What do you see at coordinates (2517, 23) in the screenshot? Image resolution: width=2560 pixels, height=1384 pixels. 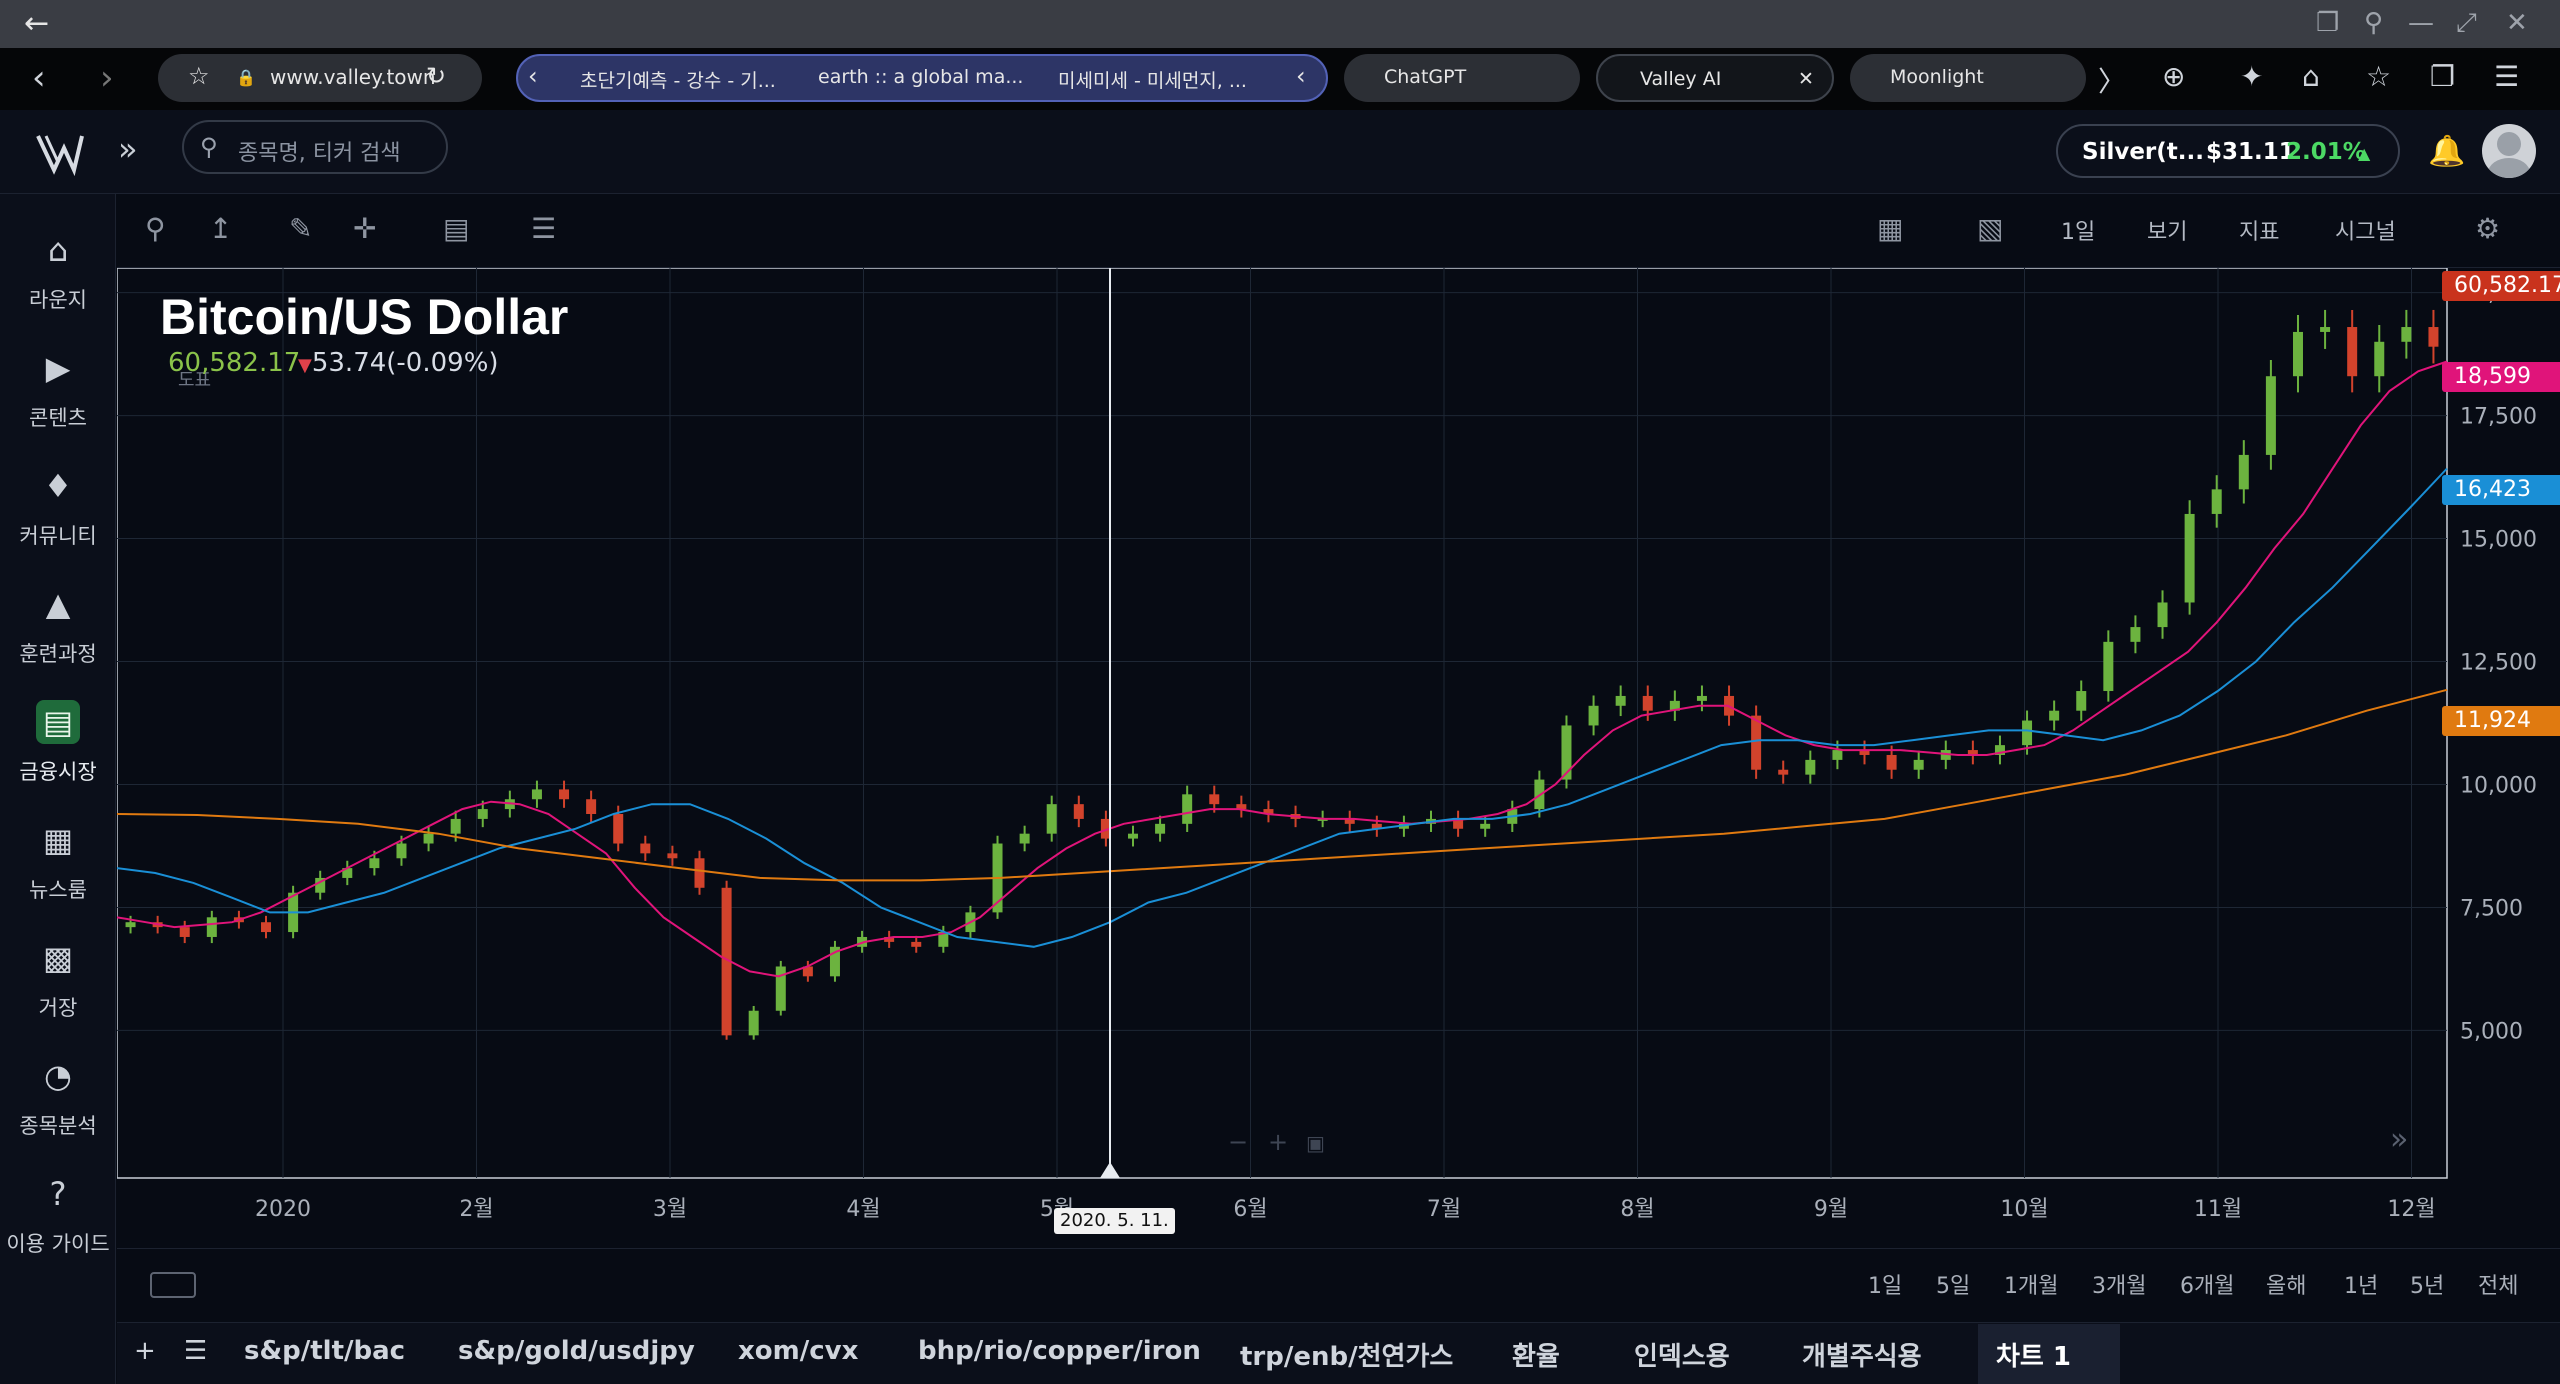 I see `close-window-icon: ✕` at bounding box center [2517, 23].